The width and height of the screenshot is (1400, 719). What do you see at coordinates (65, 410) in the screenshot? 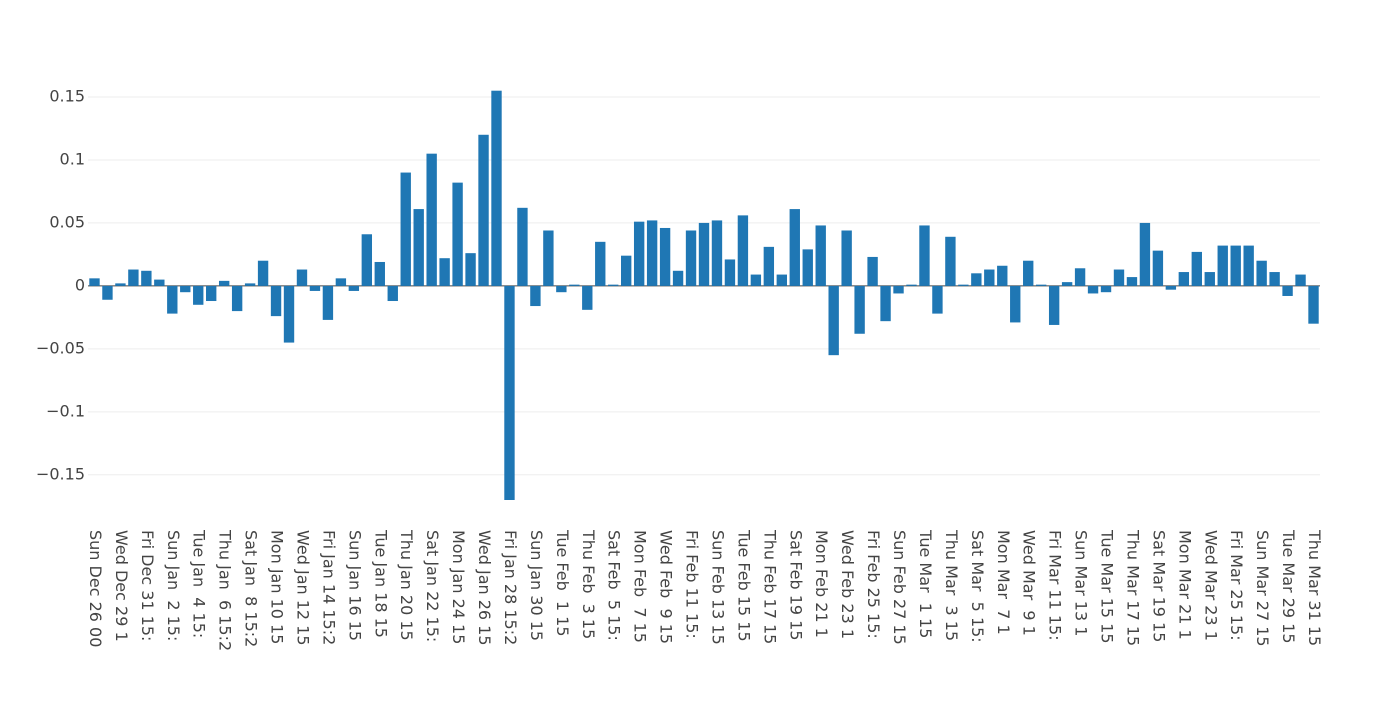
I see `y-tick-label: −0.1` at bounding box center [65, 410].